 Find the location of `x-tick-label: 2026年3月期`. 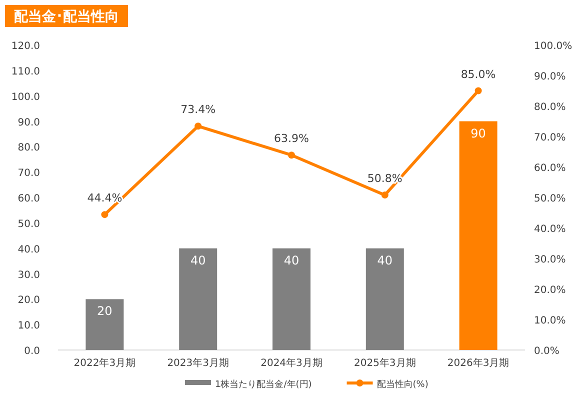

x-tick-label: 2026年3月期 is located at coordinates (478, 363).